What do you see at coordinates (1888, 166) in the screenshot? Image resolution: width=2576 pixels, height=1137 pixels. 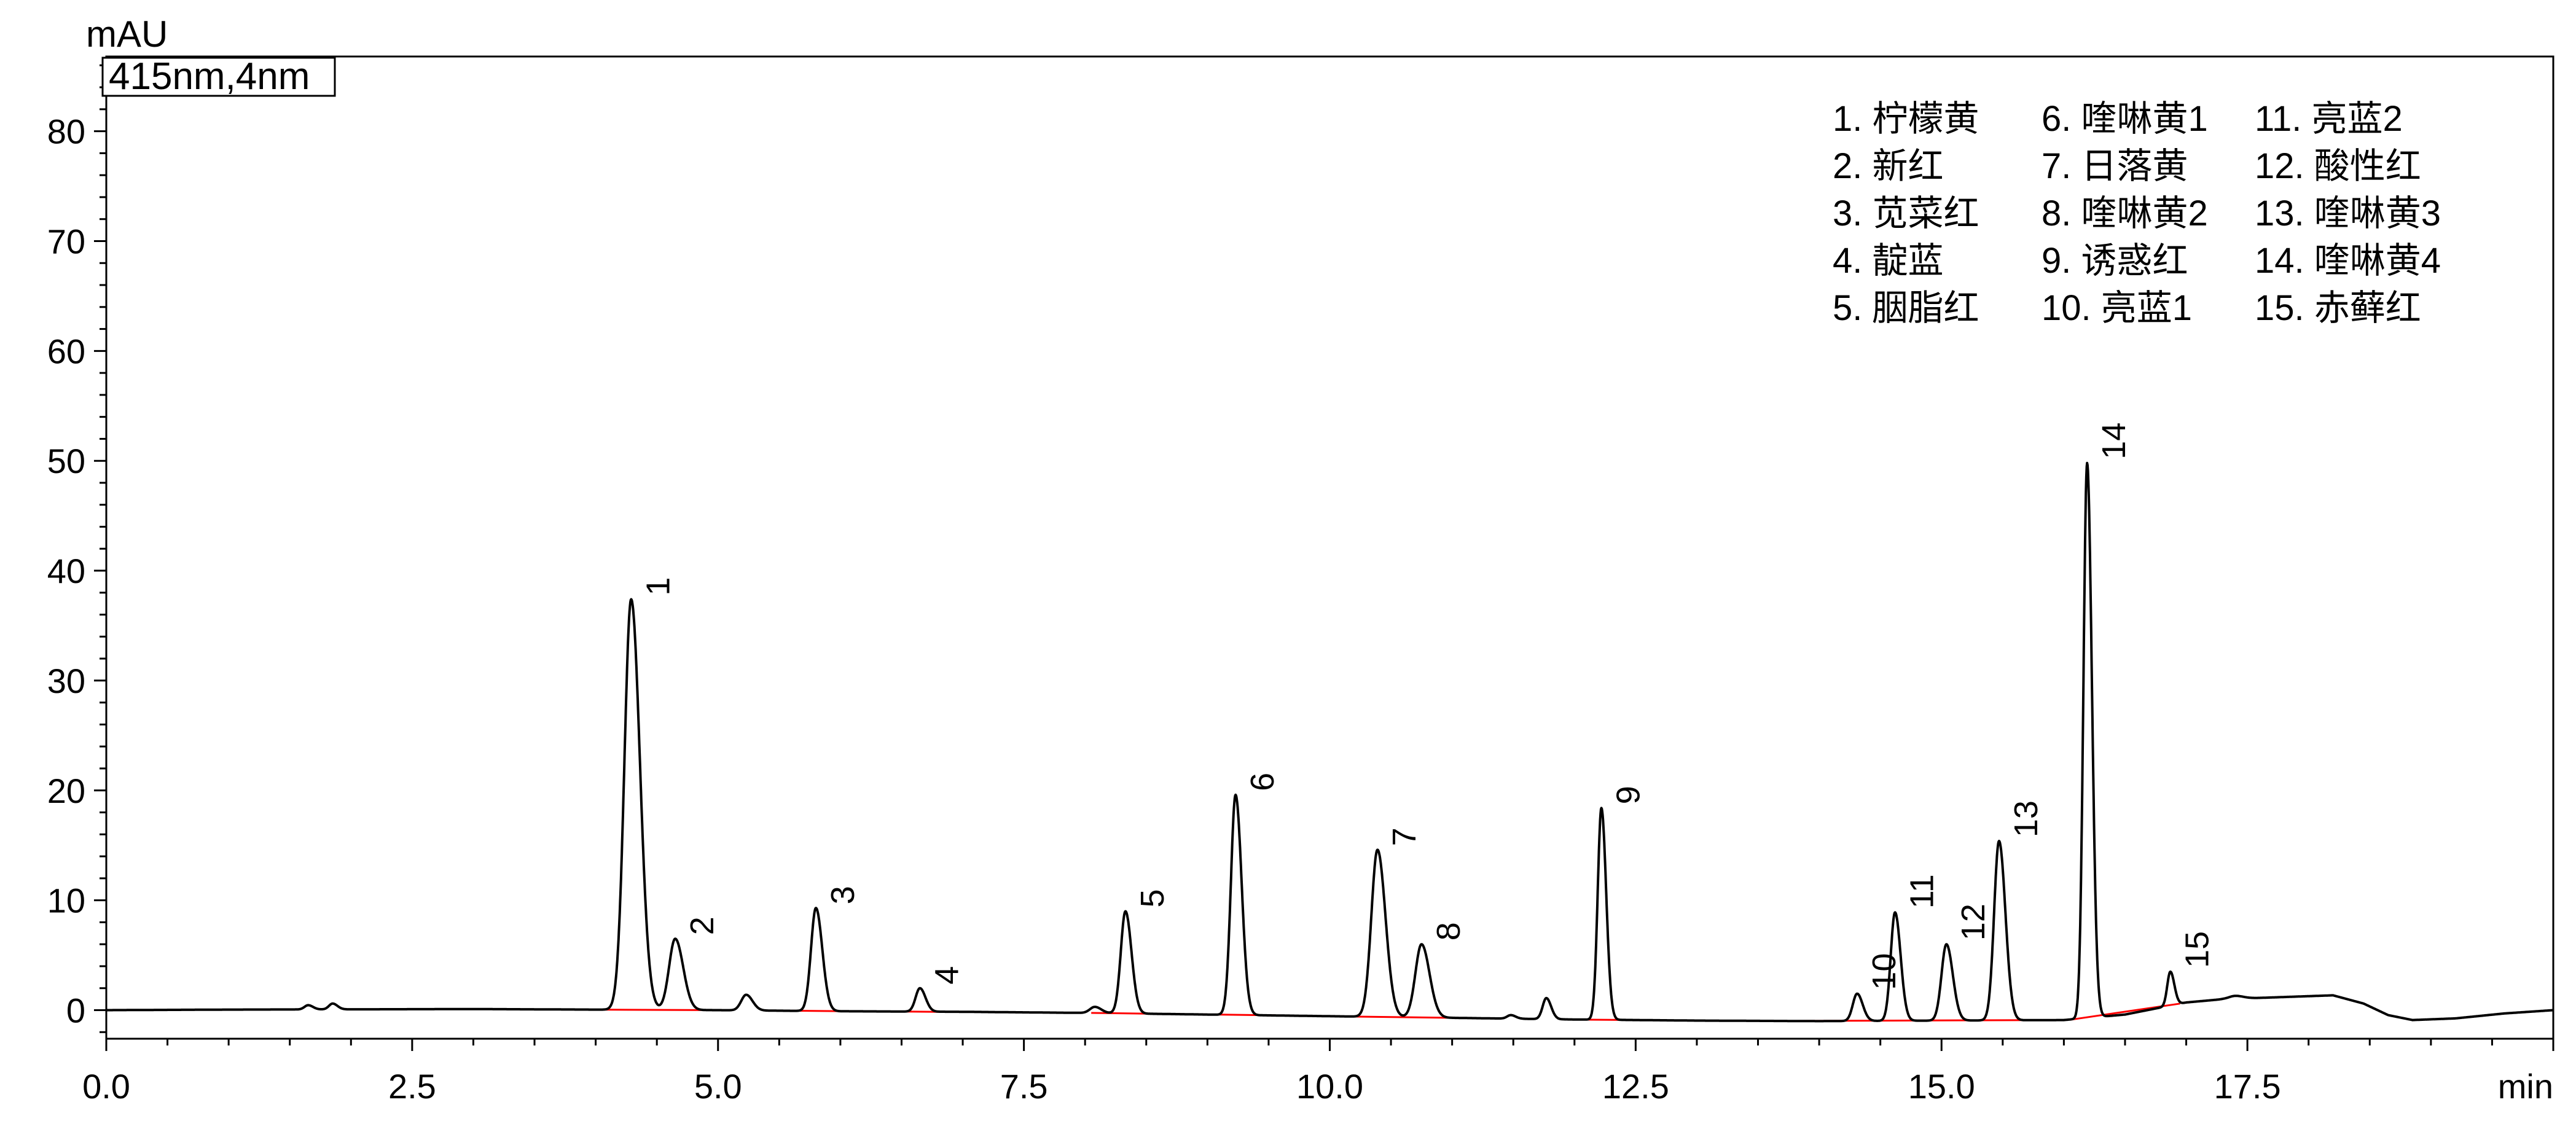 I see `legend-item: 2. 新红` at bounding box center [1888, 166].